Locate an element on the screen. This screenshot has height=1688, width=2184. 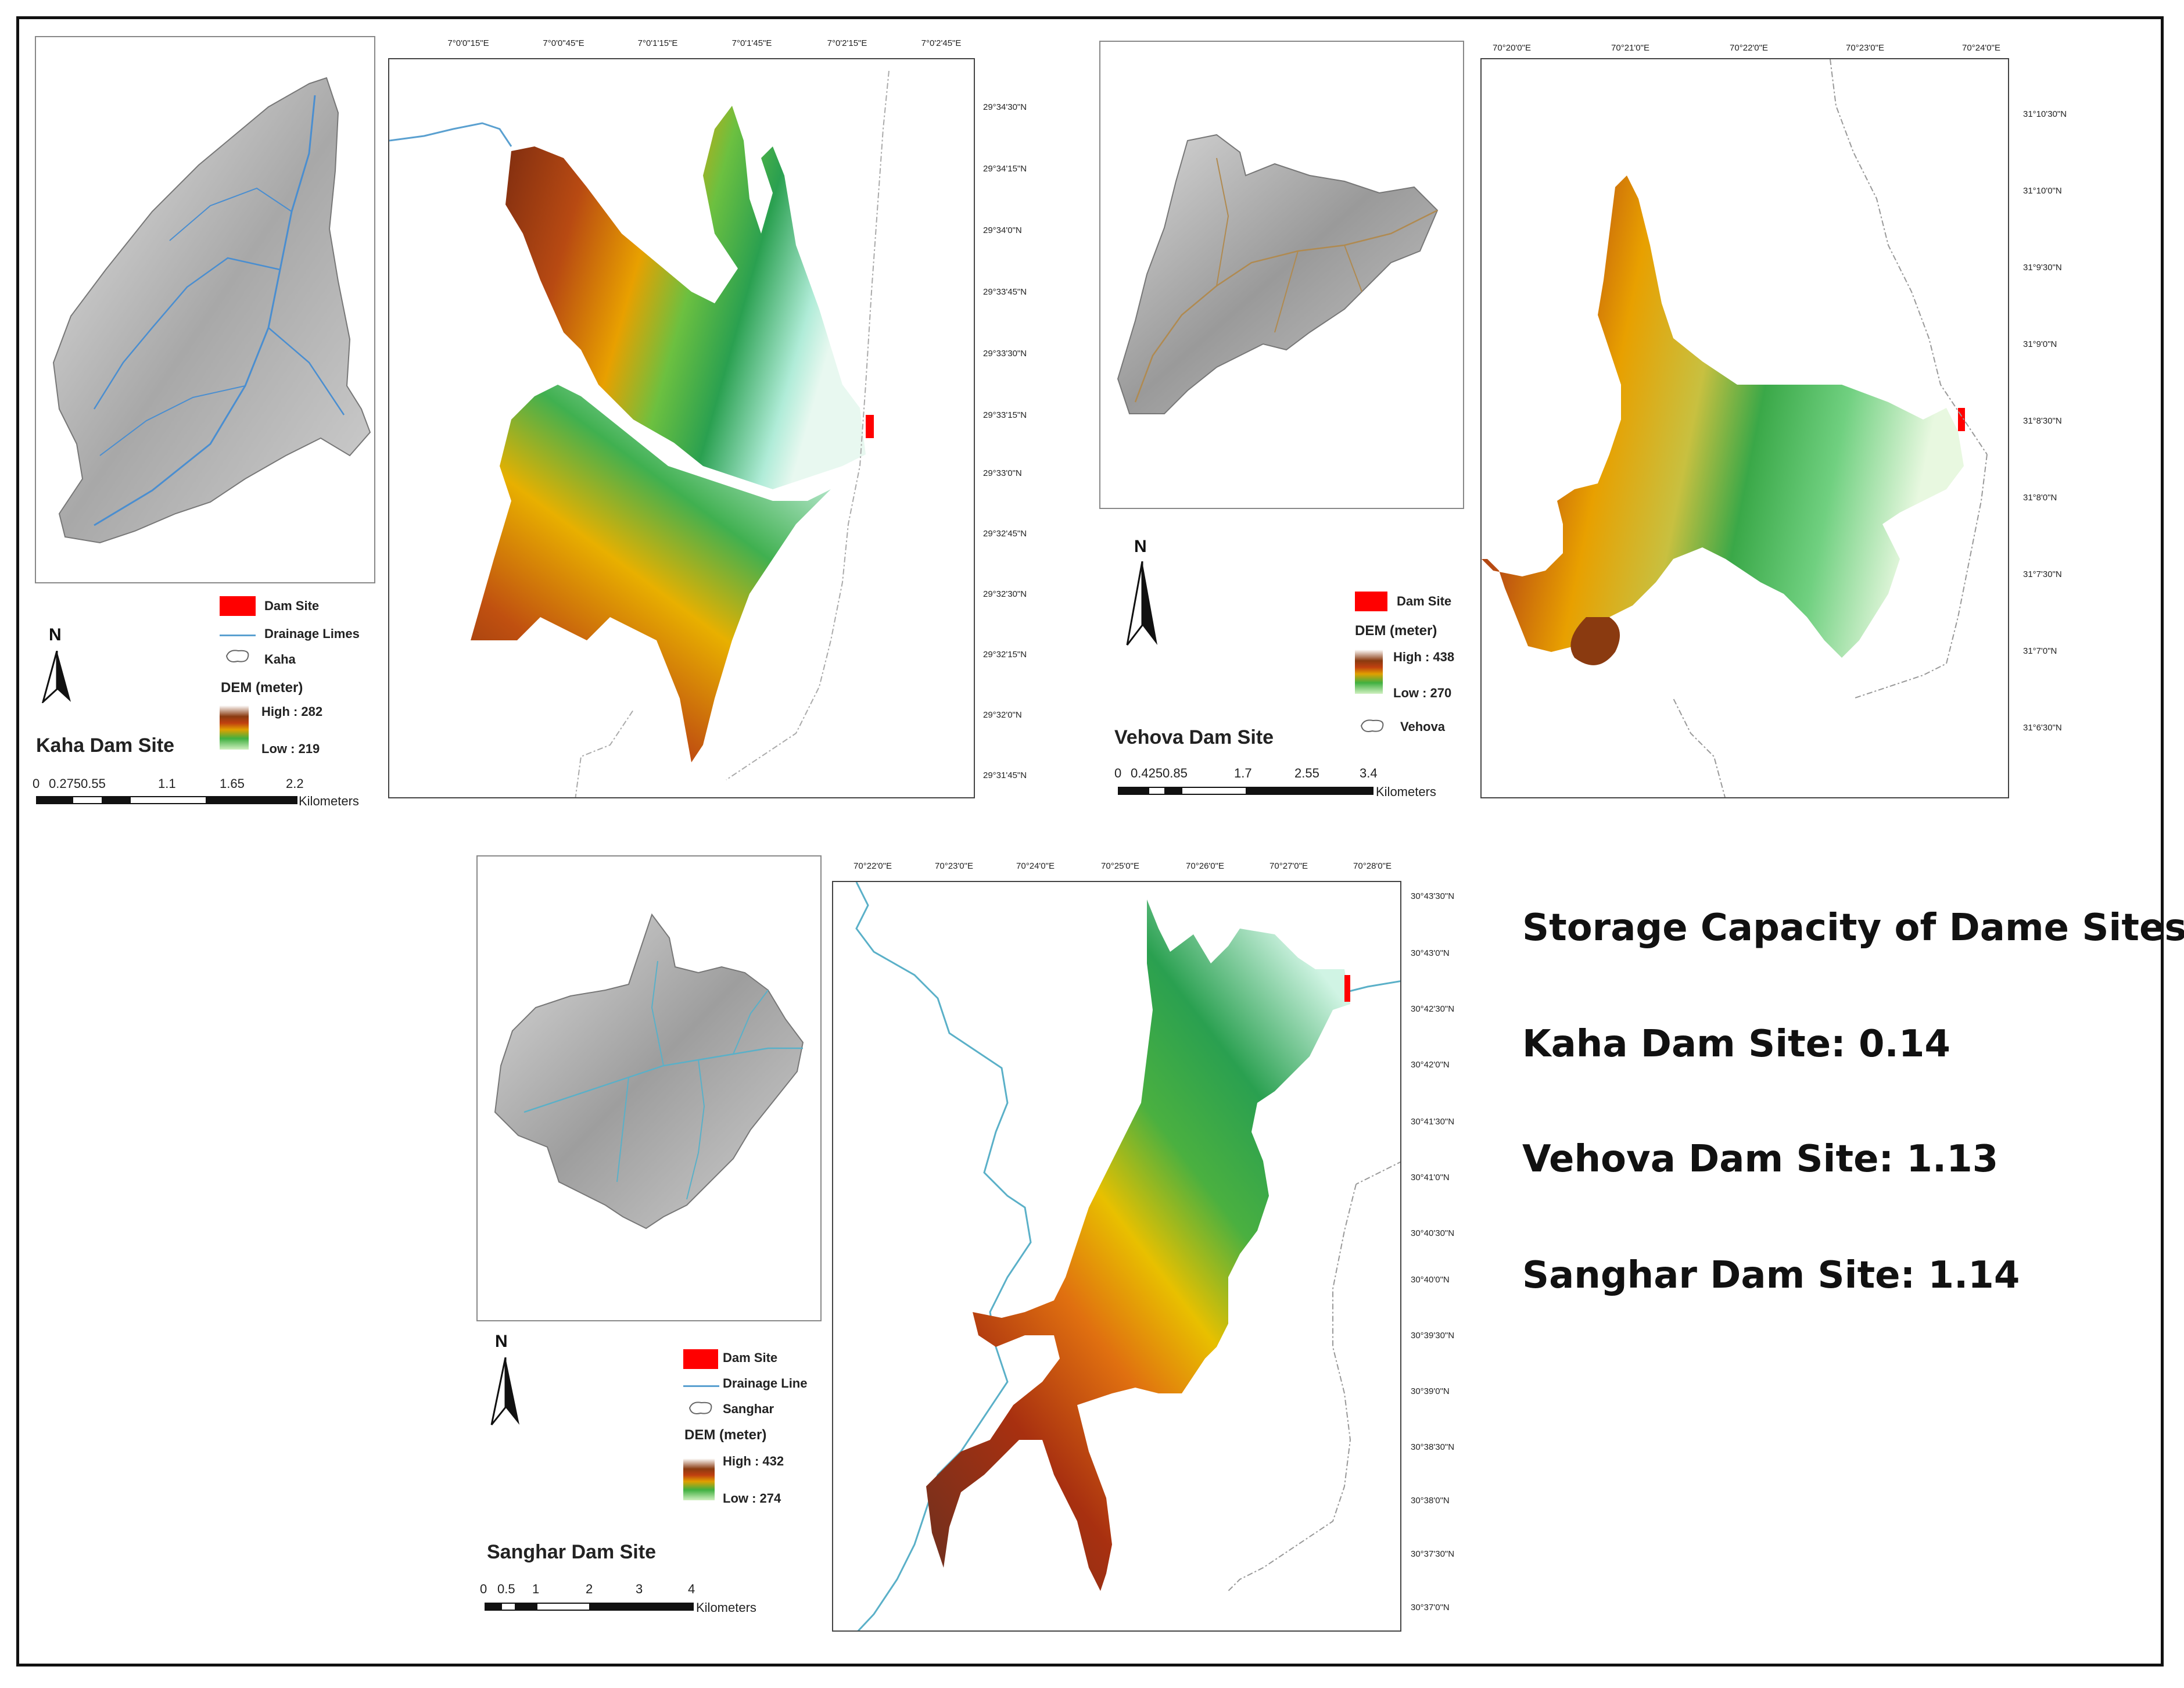
lon-tick-label: 70°20'0"E is located at coordinates (1512, 48).